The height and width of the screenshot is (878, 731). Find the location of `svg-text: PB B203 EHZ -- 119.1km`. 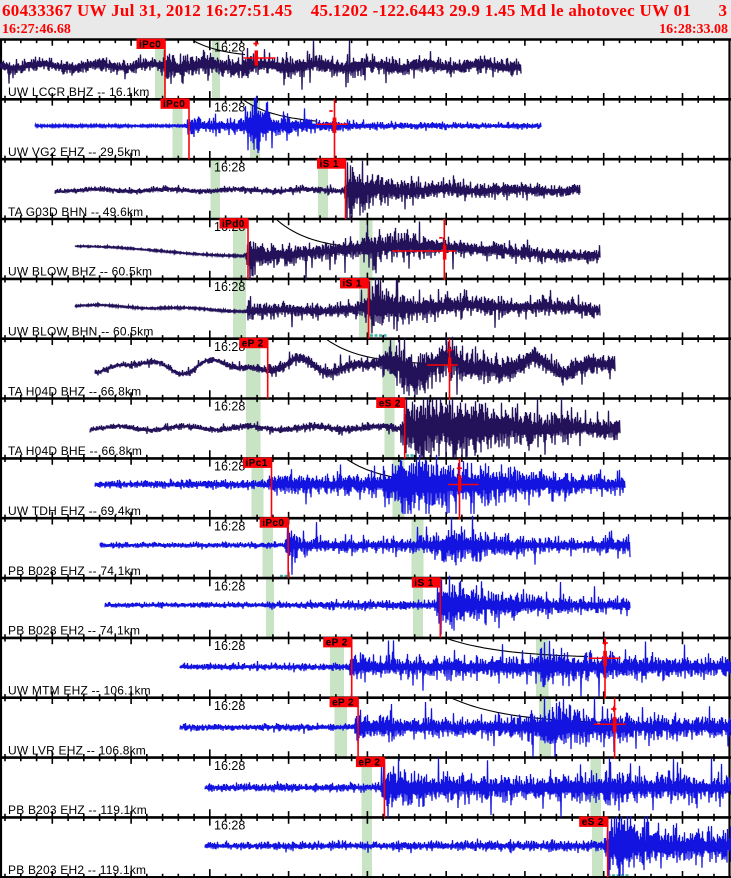

svg-text: PB B203 EHZ -- 119.1km is located at coordinates (77, 810).